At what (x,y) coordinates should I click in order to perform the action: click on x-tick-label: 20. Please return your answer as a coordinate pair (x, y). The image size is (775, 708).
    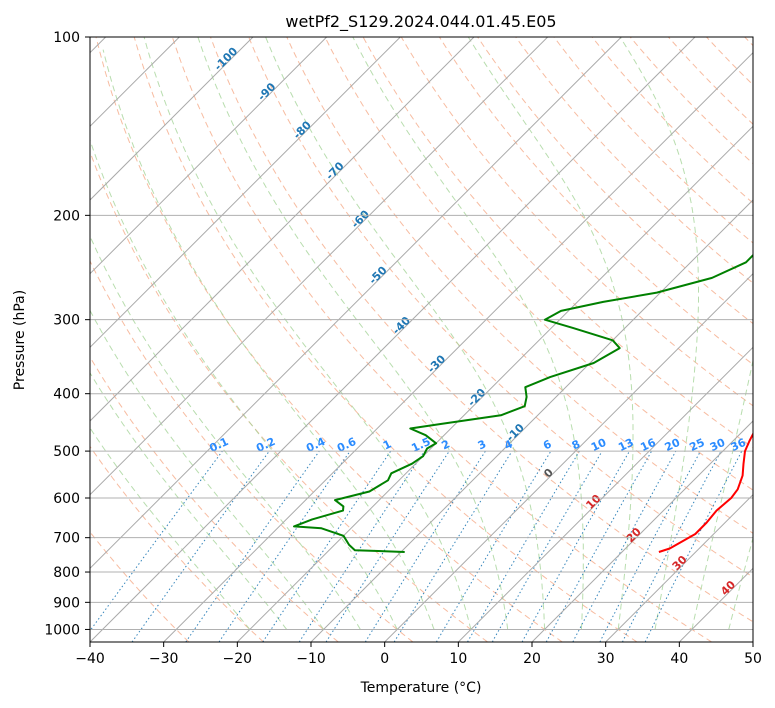
    Looking at the image, I should click on (532, 659).